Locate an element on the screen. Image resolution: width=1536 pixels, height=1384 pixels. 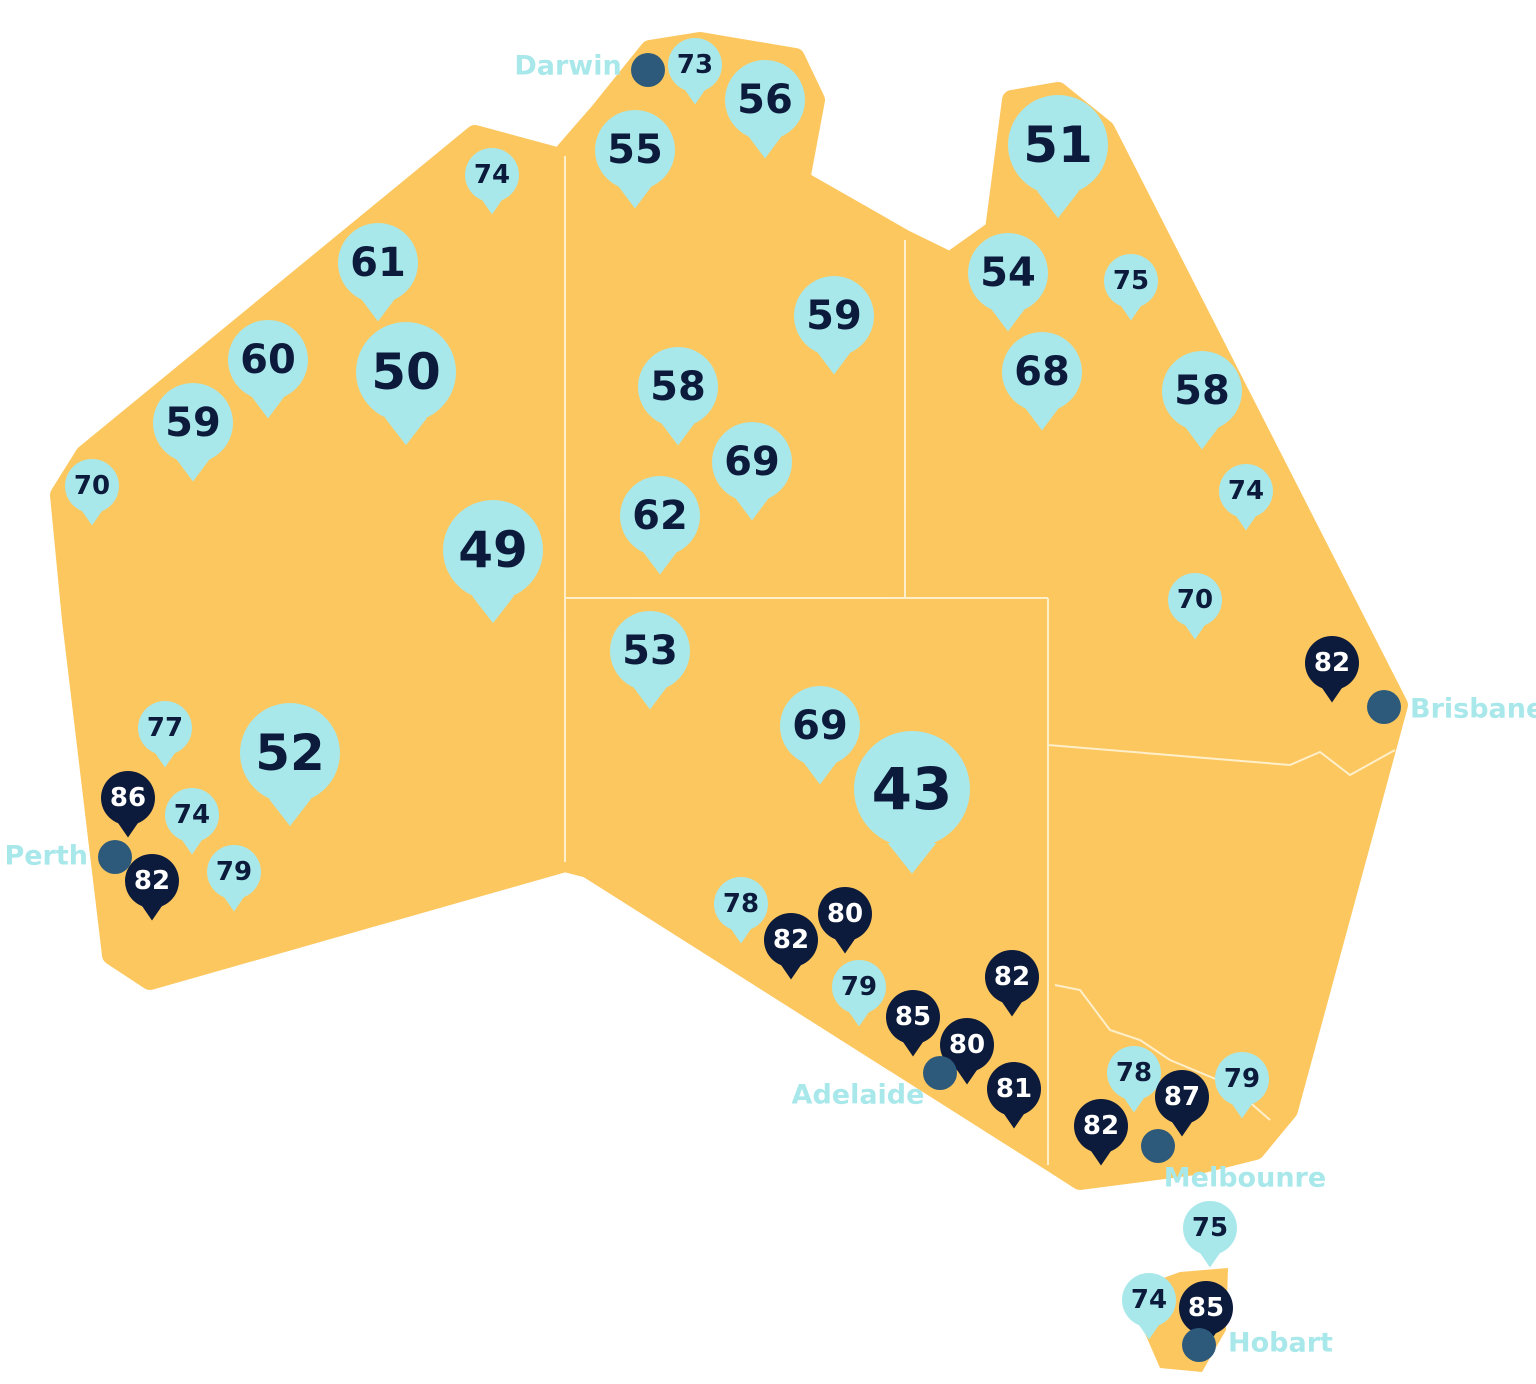
pin-value: 74 is located at coordinates (192, 815).